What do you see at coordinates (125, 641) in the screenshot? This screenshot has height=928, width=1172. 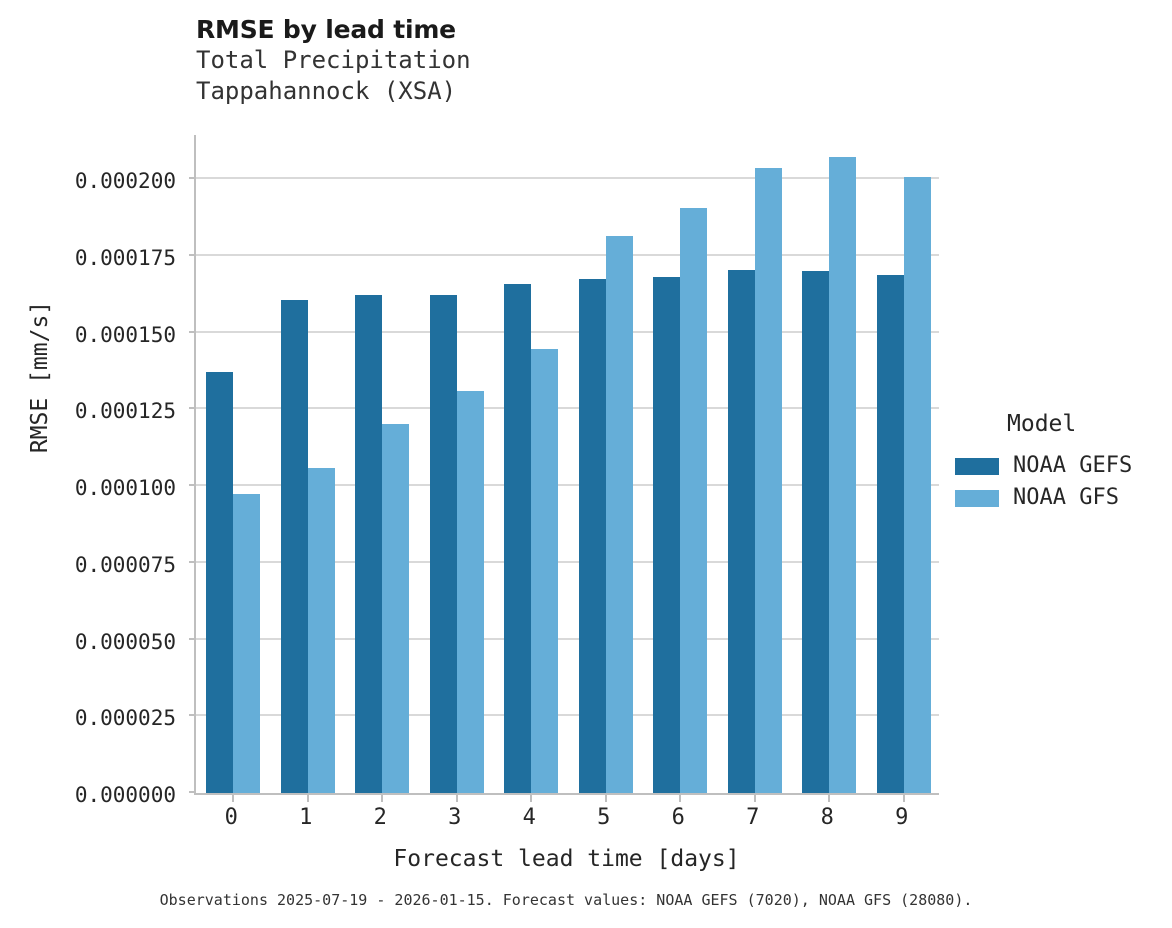 I see `y-tick-label: 0.000050` at bounding box center [125, 641].